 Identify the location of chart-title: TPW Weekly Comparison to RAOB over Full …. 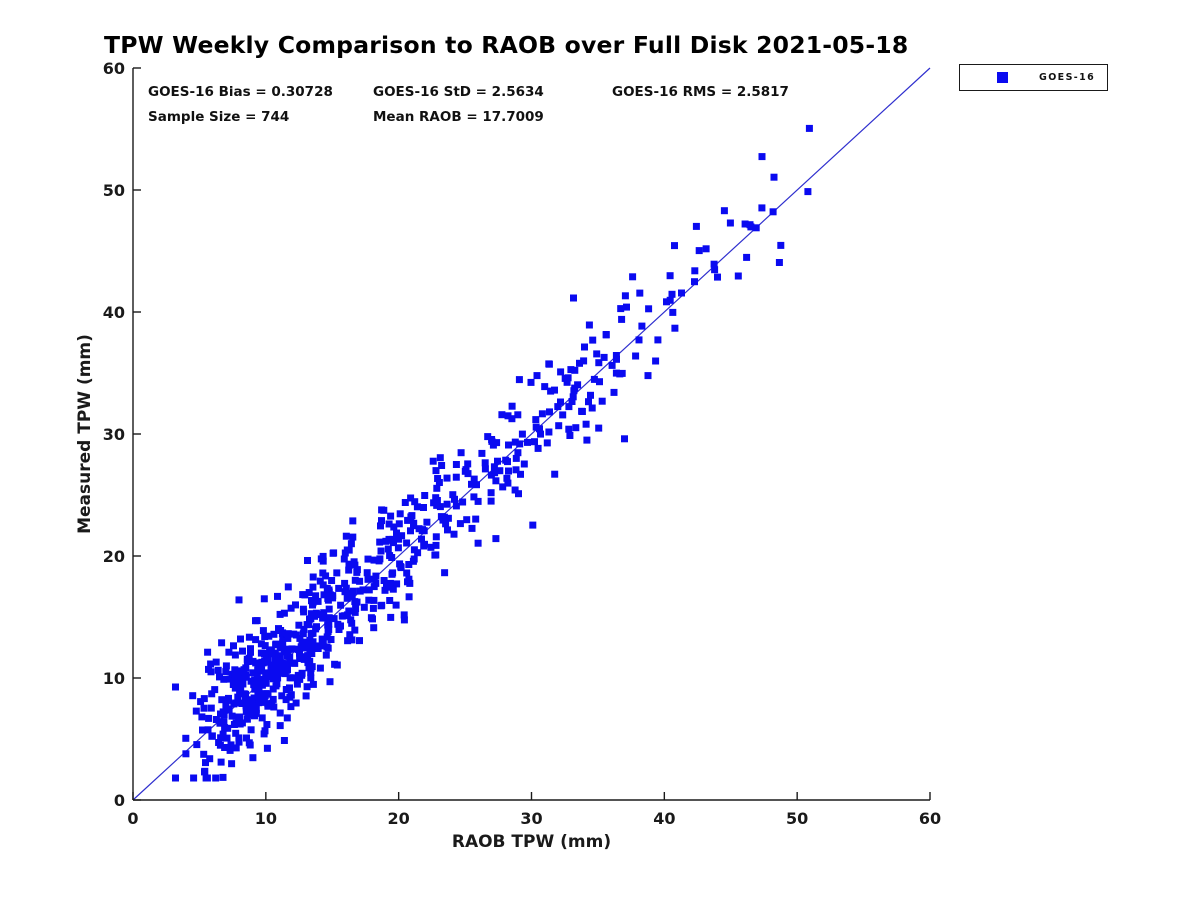
(506, 45).